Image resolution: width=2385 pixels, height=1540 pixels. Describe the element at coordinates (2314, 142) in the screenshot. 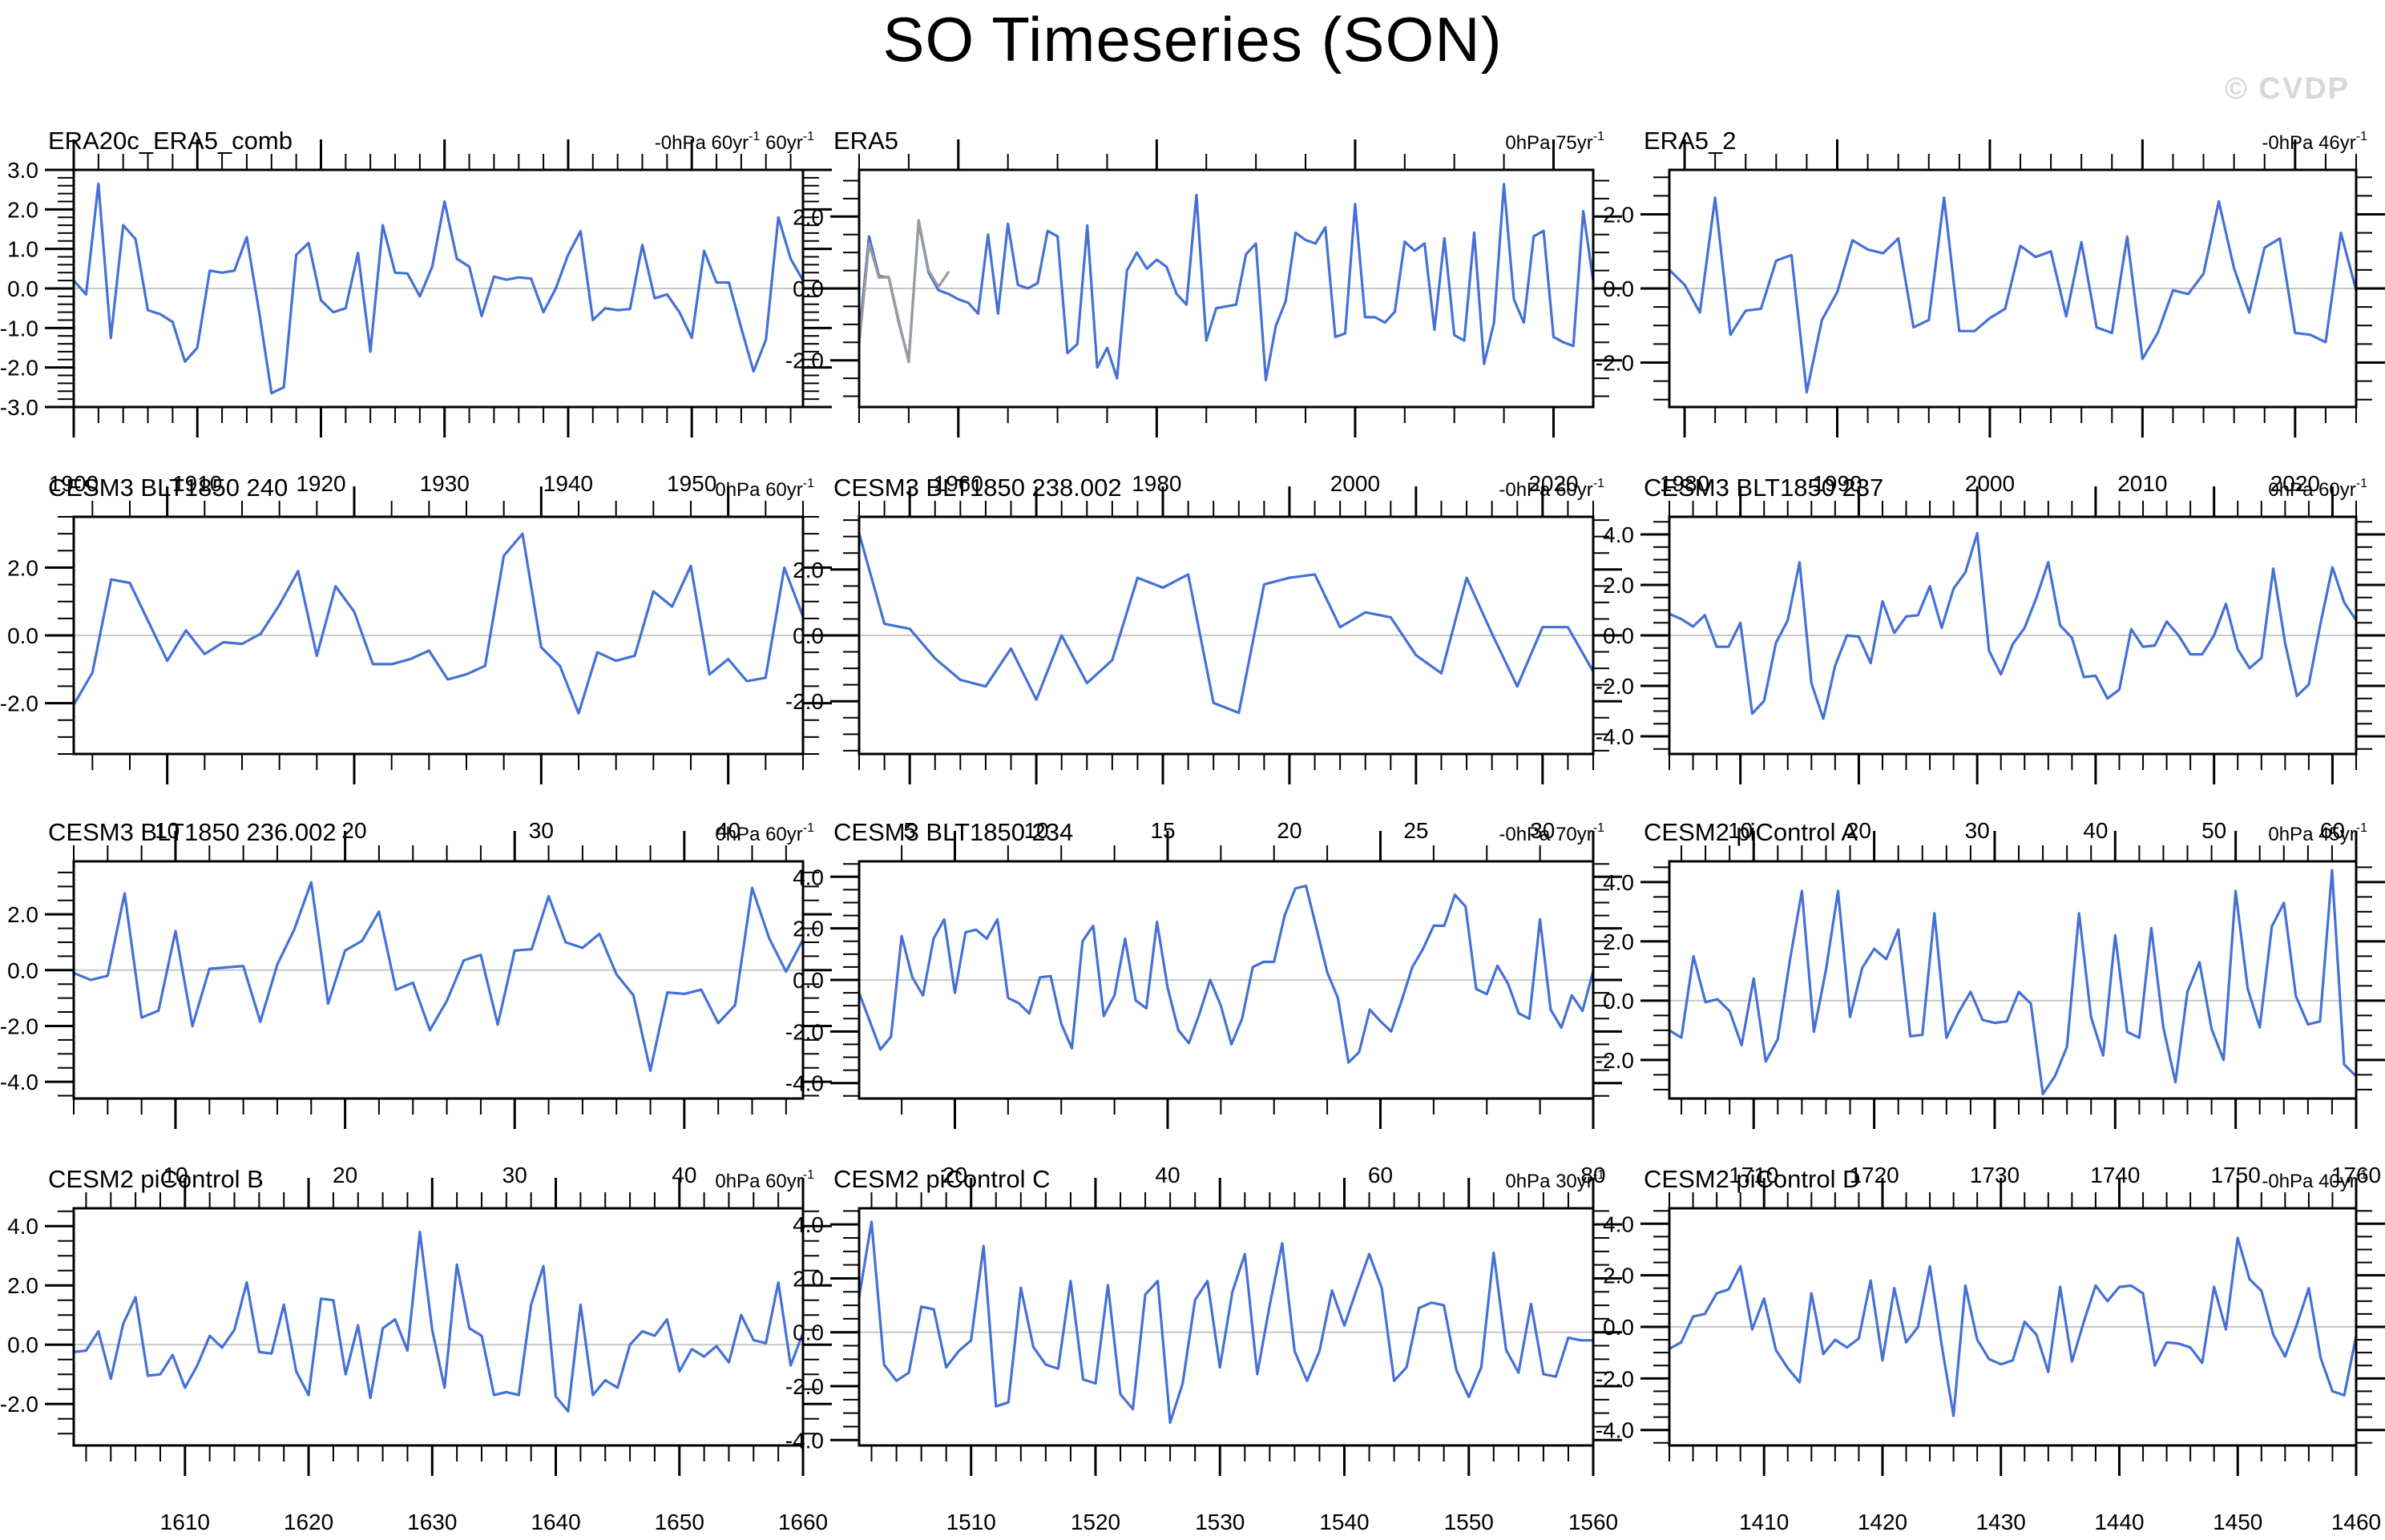

I see `panel-header-right: -0hPa 46yr-1` at that location.